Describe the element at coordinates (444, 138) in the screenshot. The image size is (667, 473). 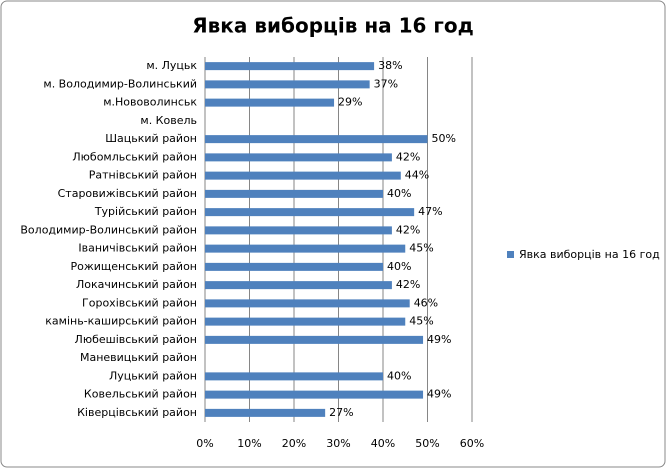
I see `data-label: 50%` at that location.